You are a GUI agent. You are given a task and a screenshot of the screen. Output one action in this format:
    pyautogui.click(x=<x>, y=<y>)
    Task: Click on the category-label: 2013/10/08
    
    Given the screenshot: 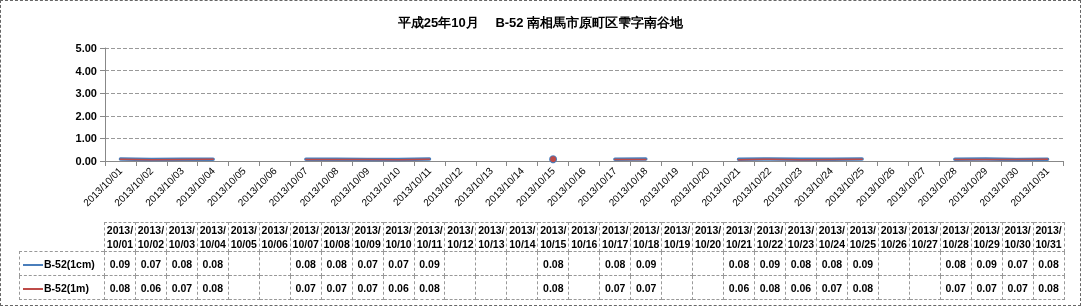 What is the action you would take?
    pyautogui.click(x=336, y=237)
    